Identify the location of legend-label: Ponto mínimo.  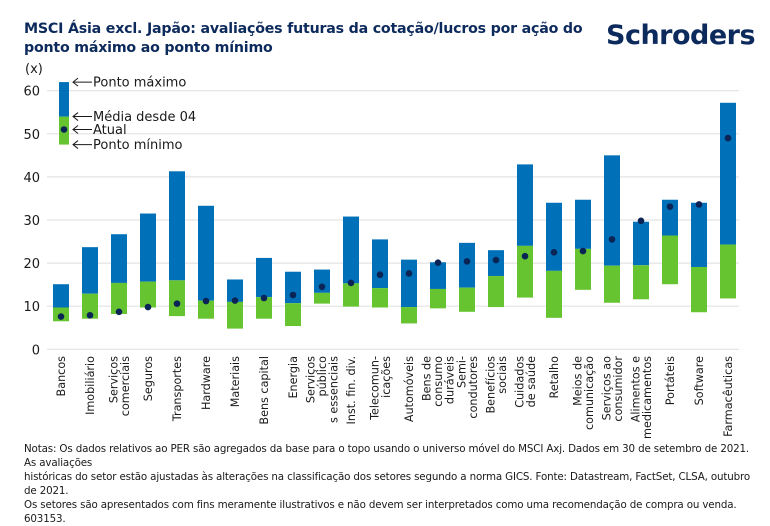
(138, 145).